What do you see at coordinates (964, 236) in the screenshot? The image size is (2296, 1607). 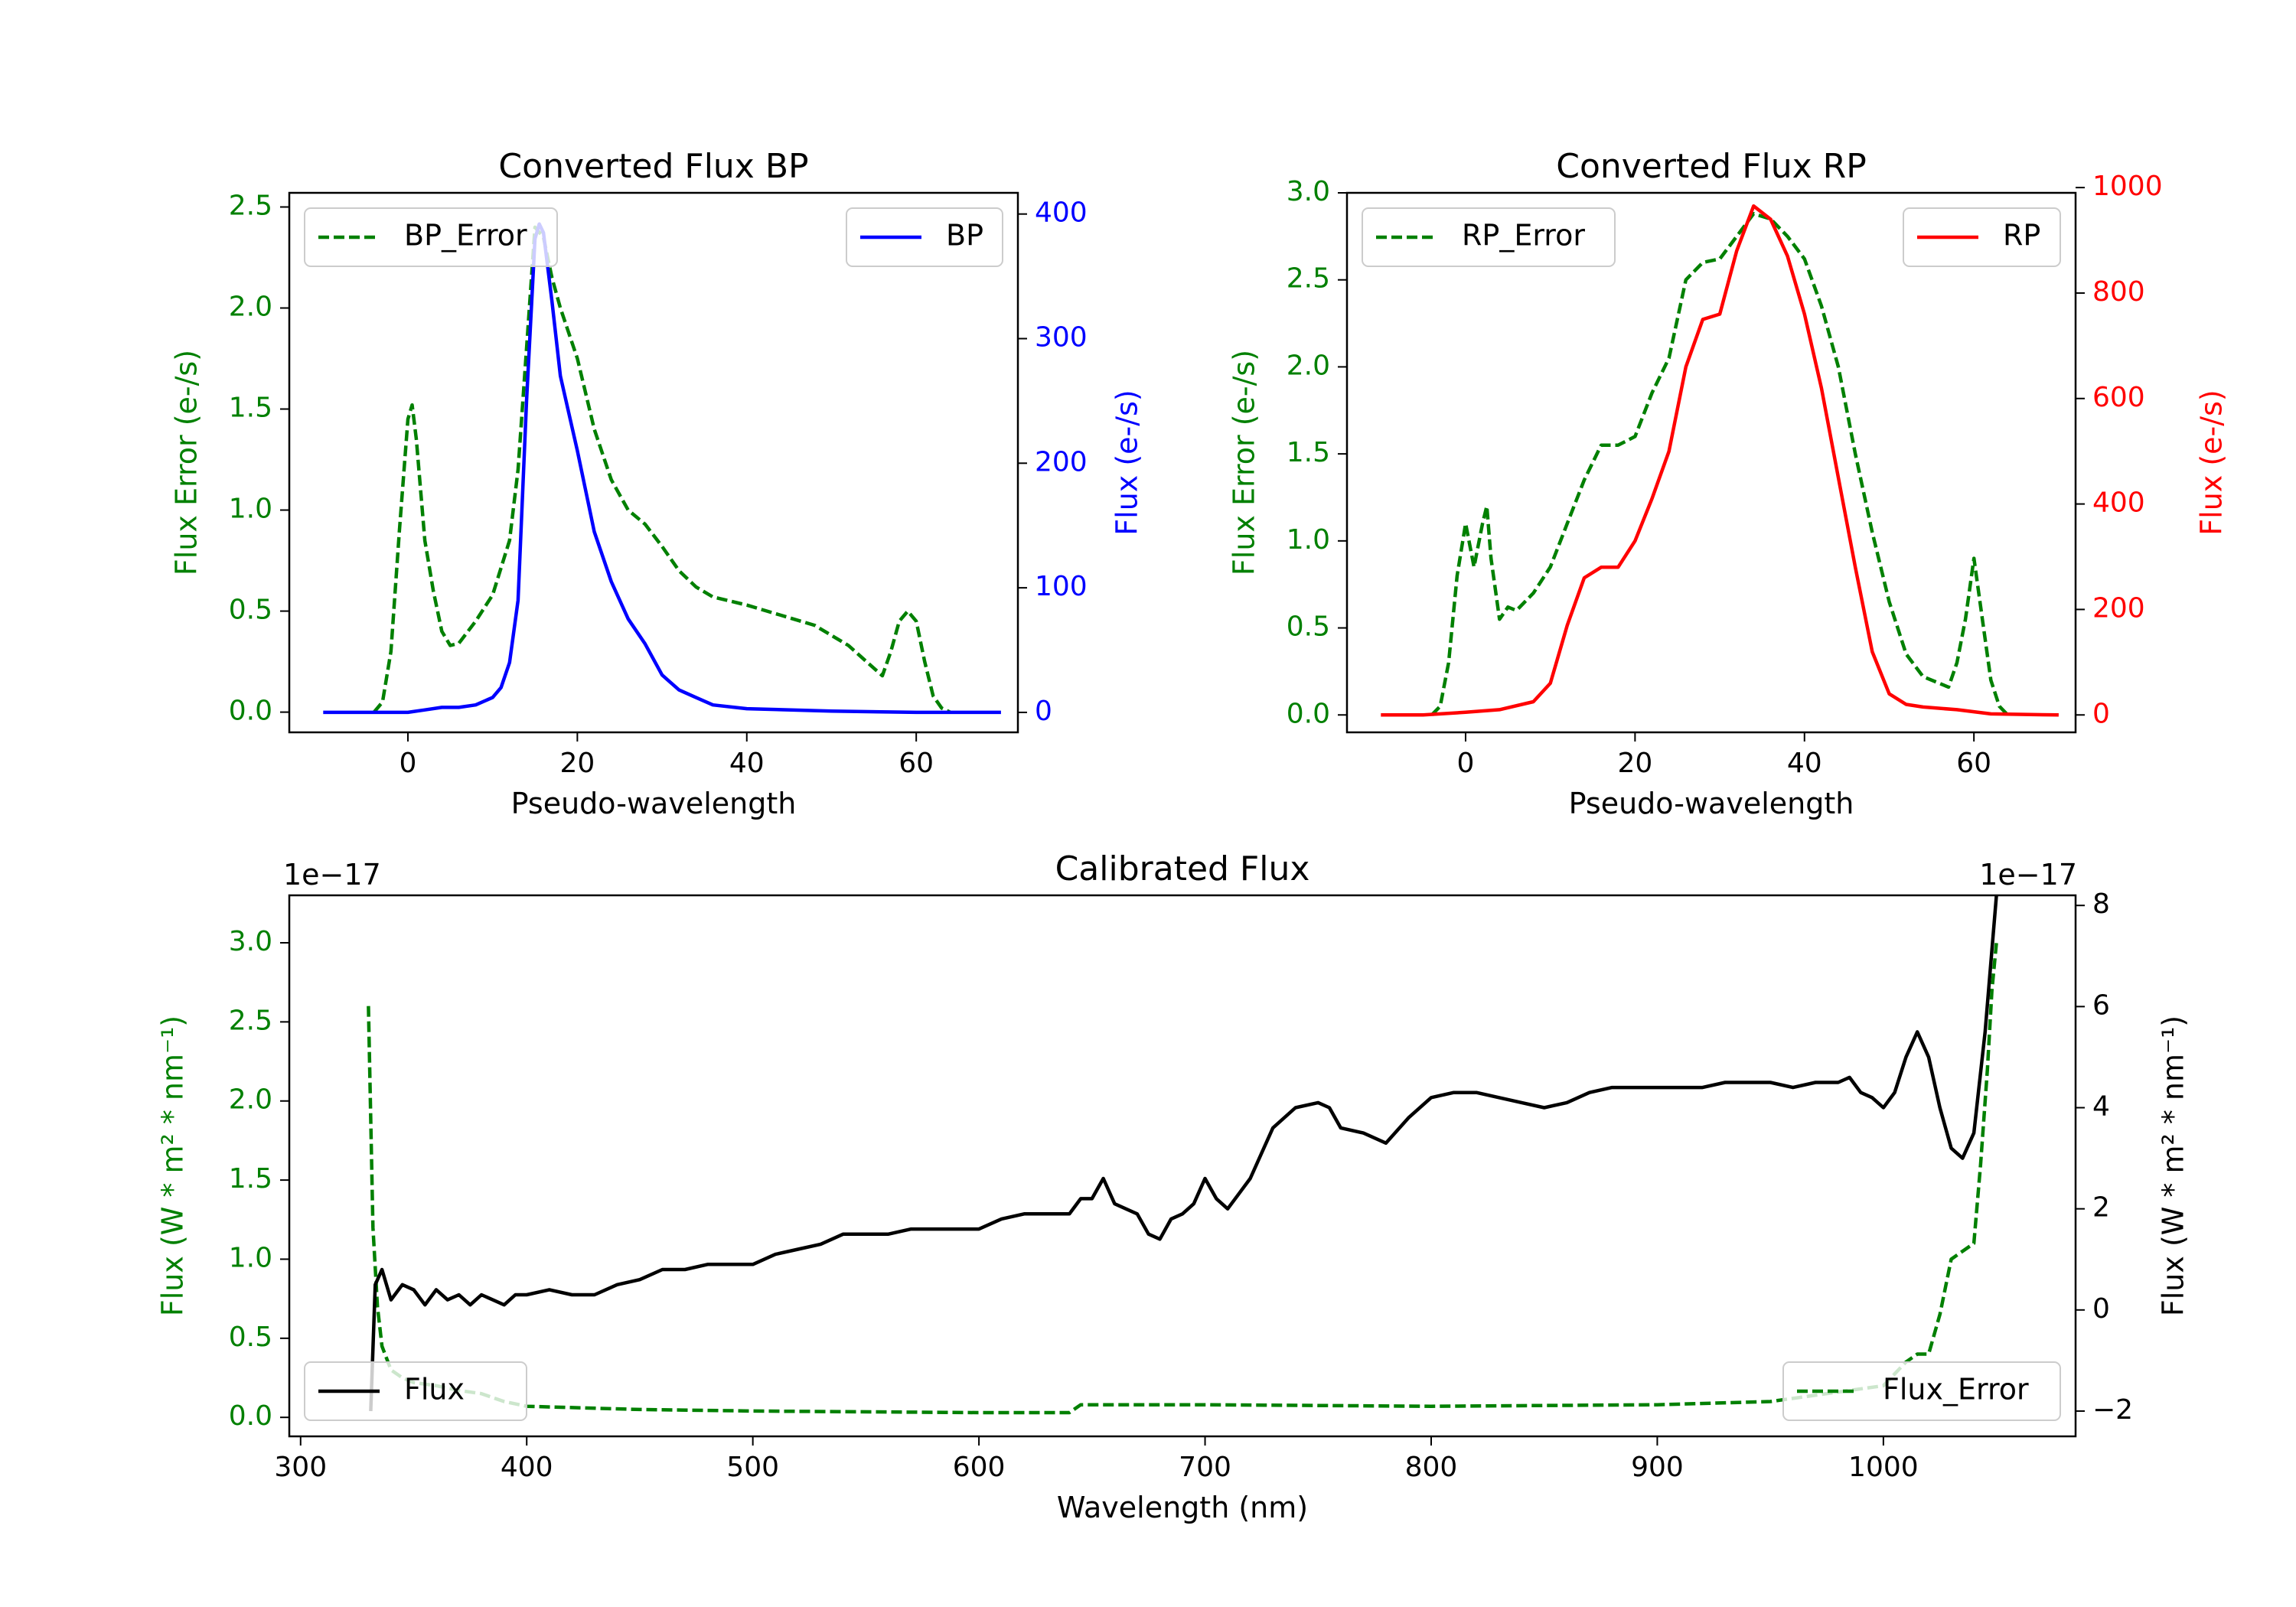 I see `legend-label: BP` at bounding box center [964, 236].